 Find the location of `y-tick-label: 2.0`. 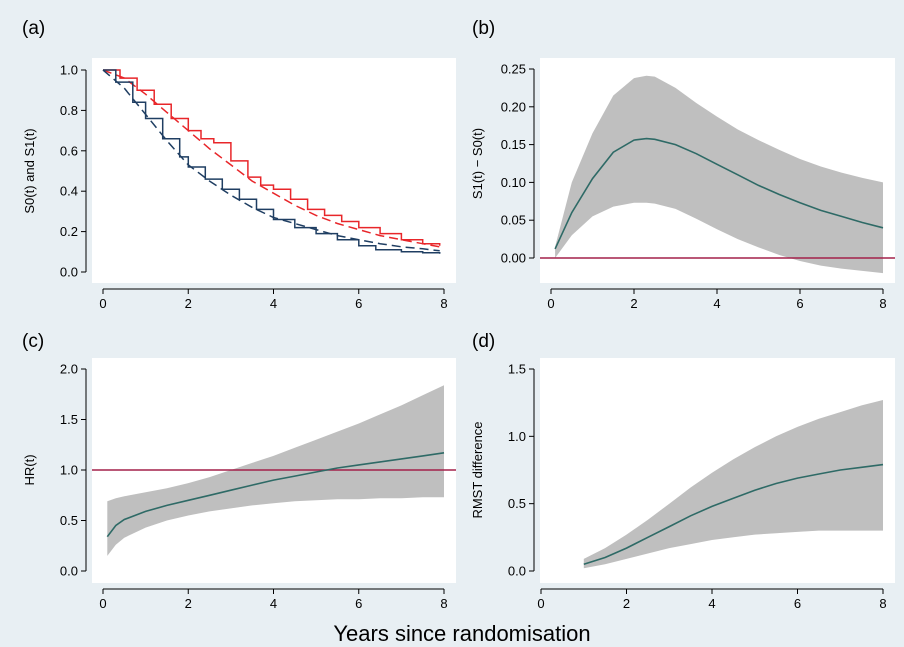

y-tick-label: 2.0 is located at coordinates (69, 369).